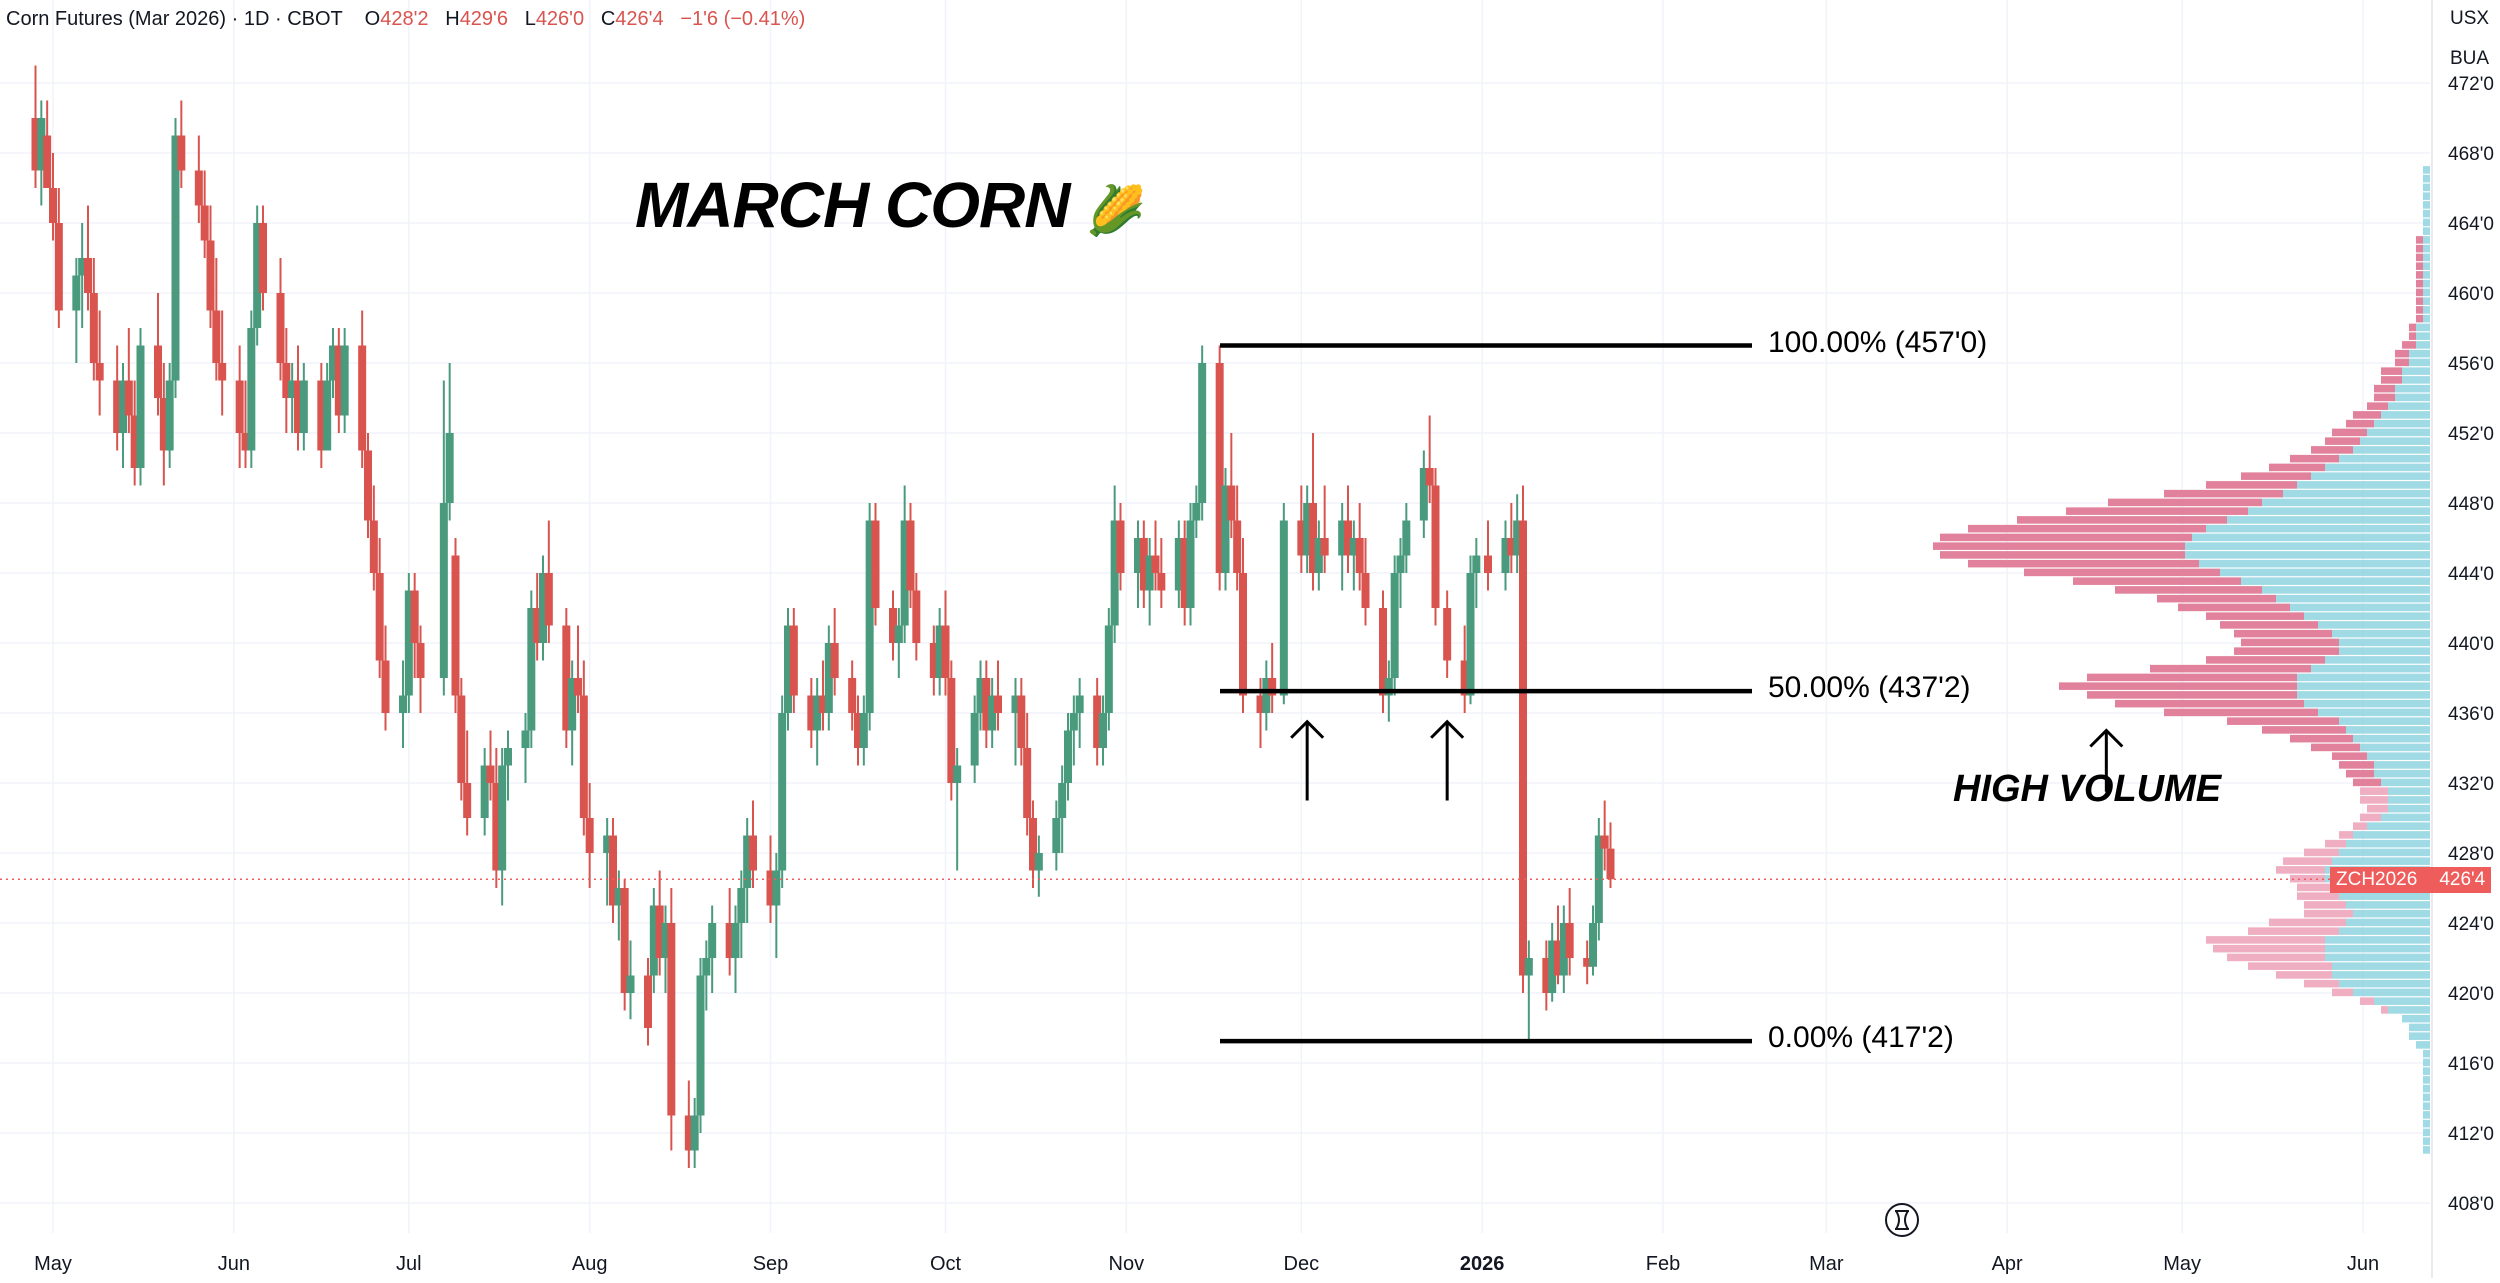 This screenshot has height=1283, width=2500. I want to click on chart-title-annotation: MARCH CORN 🌽, so click(890, 205).